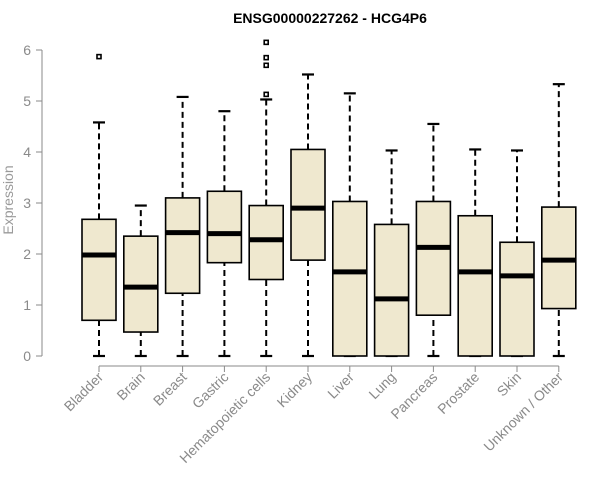 The width and height of the screenshot is (600, 500). I want to click on box-liver, so click(349, 225).